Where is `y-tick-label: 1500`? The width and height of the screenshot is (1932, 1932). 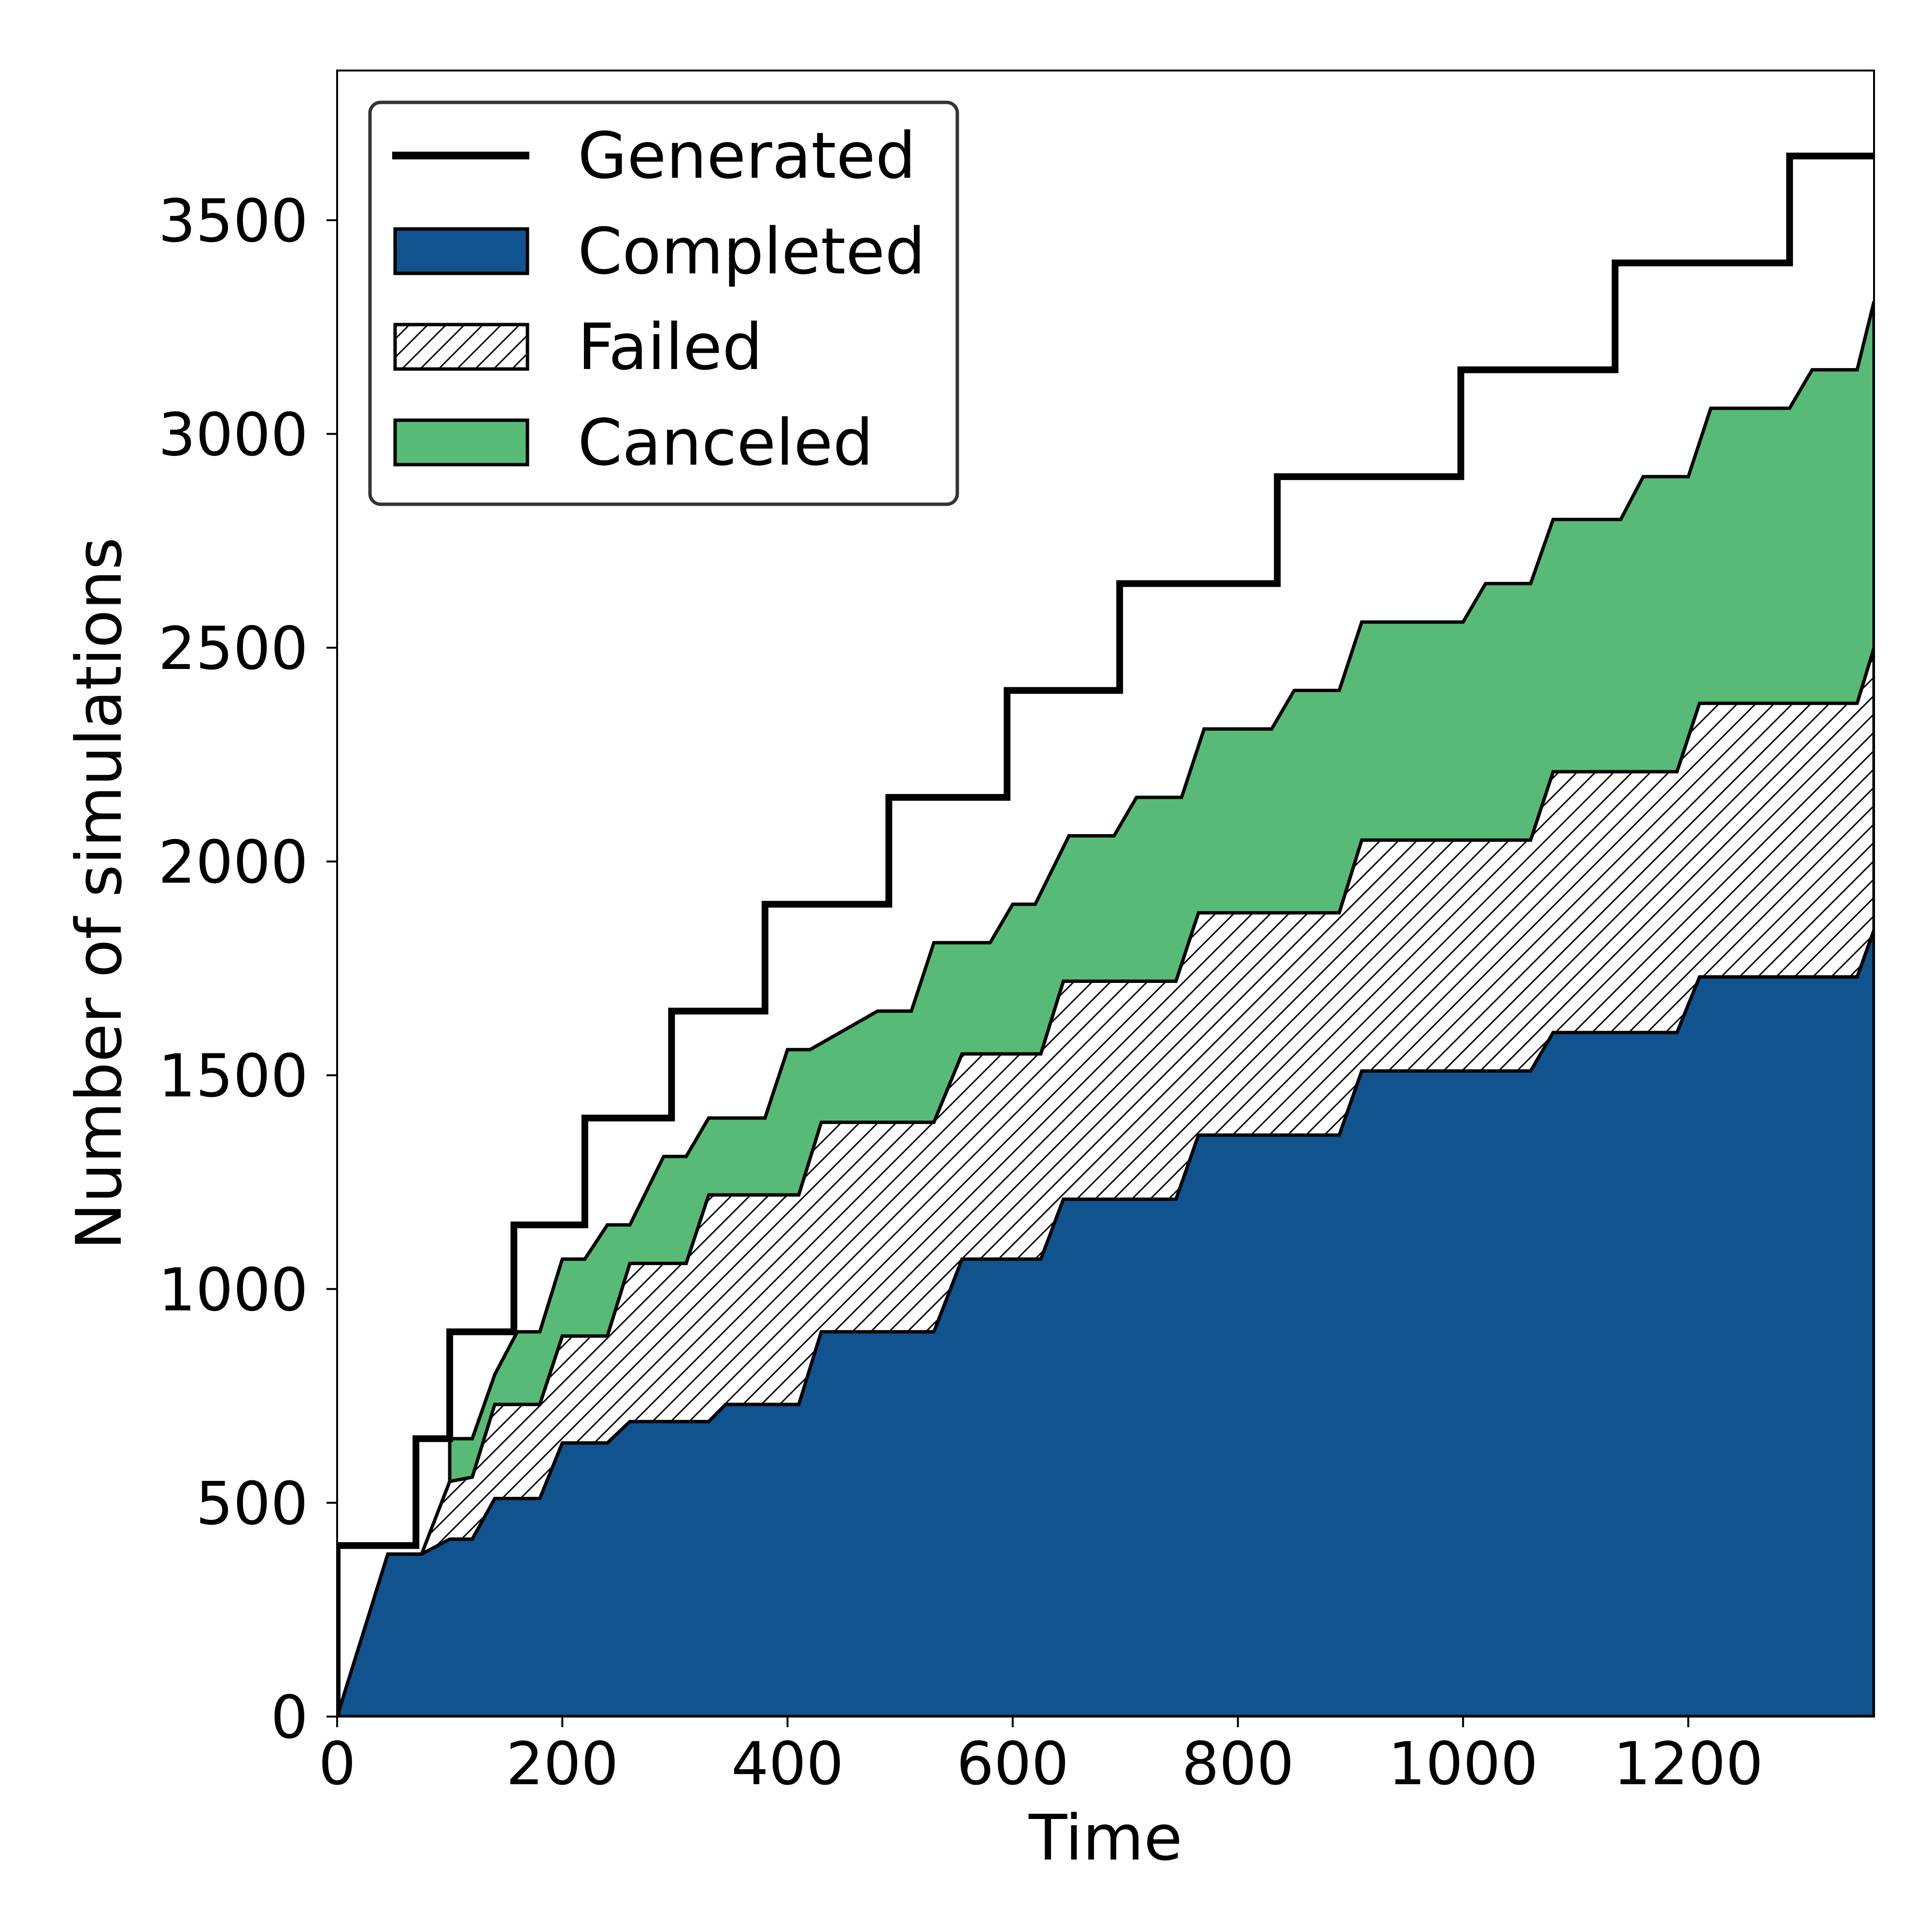
y-tick-label: 1500 is located at coordinates (233, 1076).